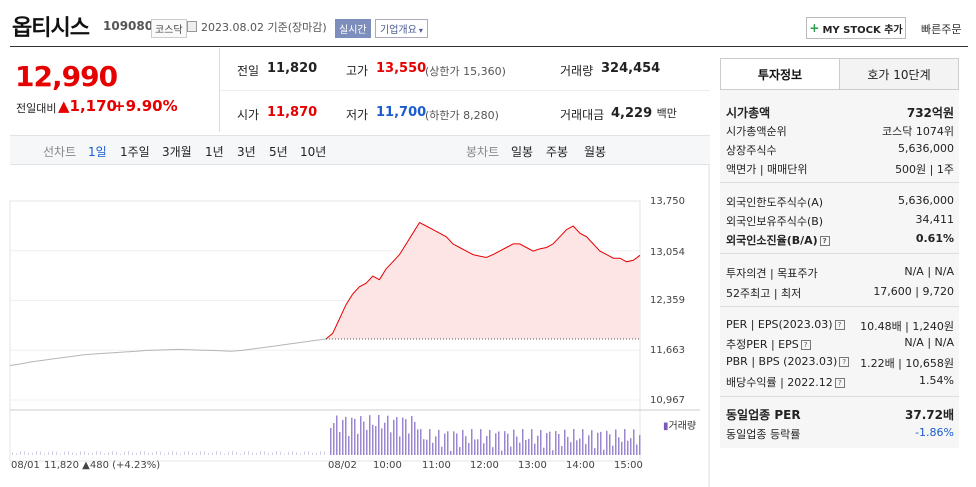  I want to click on foreign-ratio-row: 외국인소진율(B/A)? 0.61%, so click(840, 240).